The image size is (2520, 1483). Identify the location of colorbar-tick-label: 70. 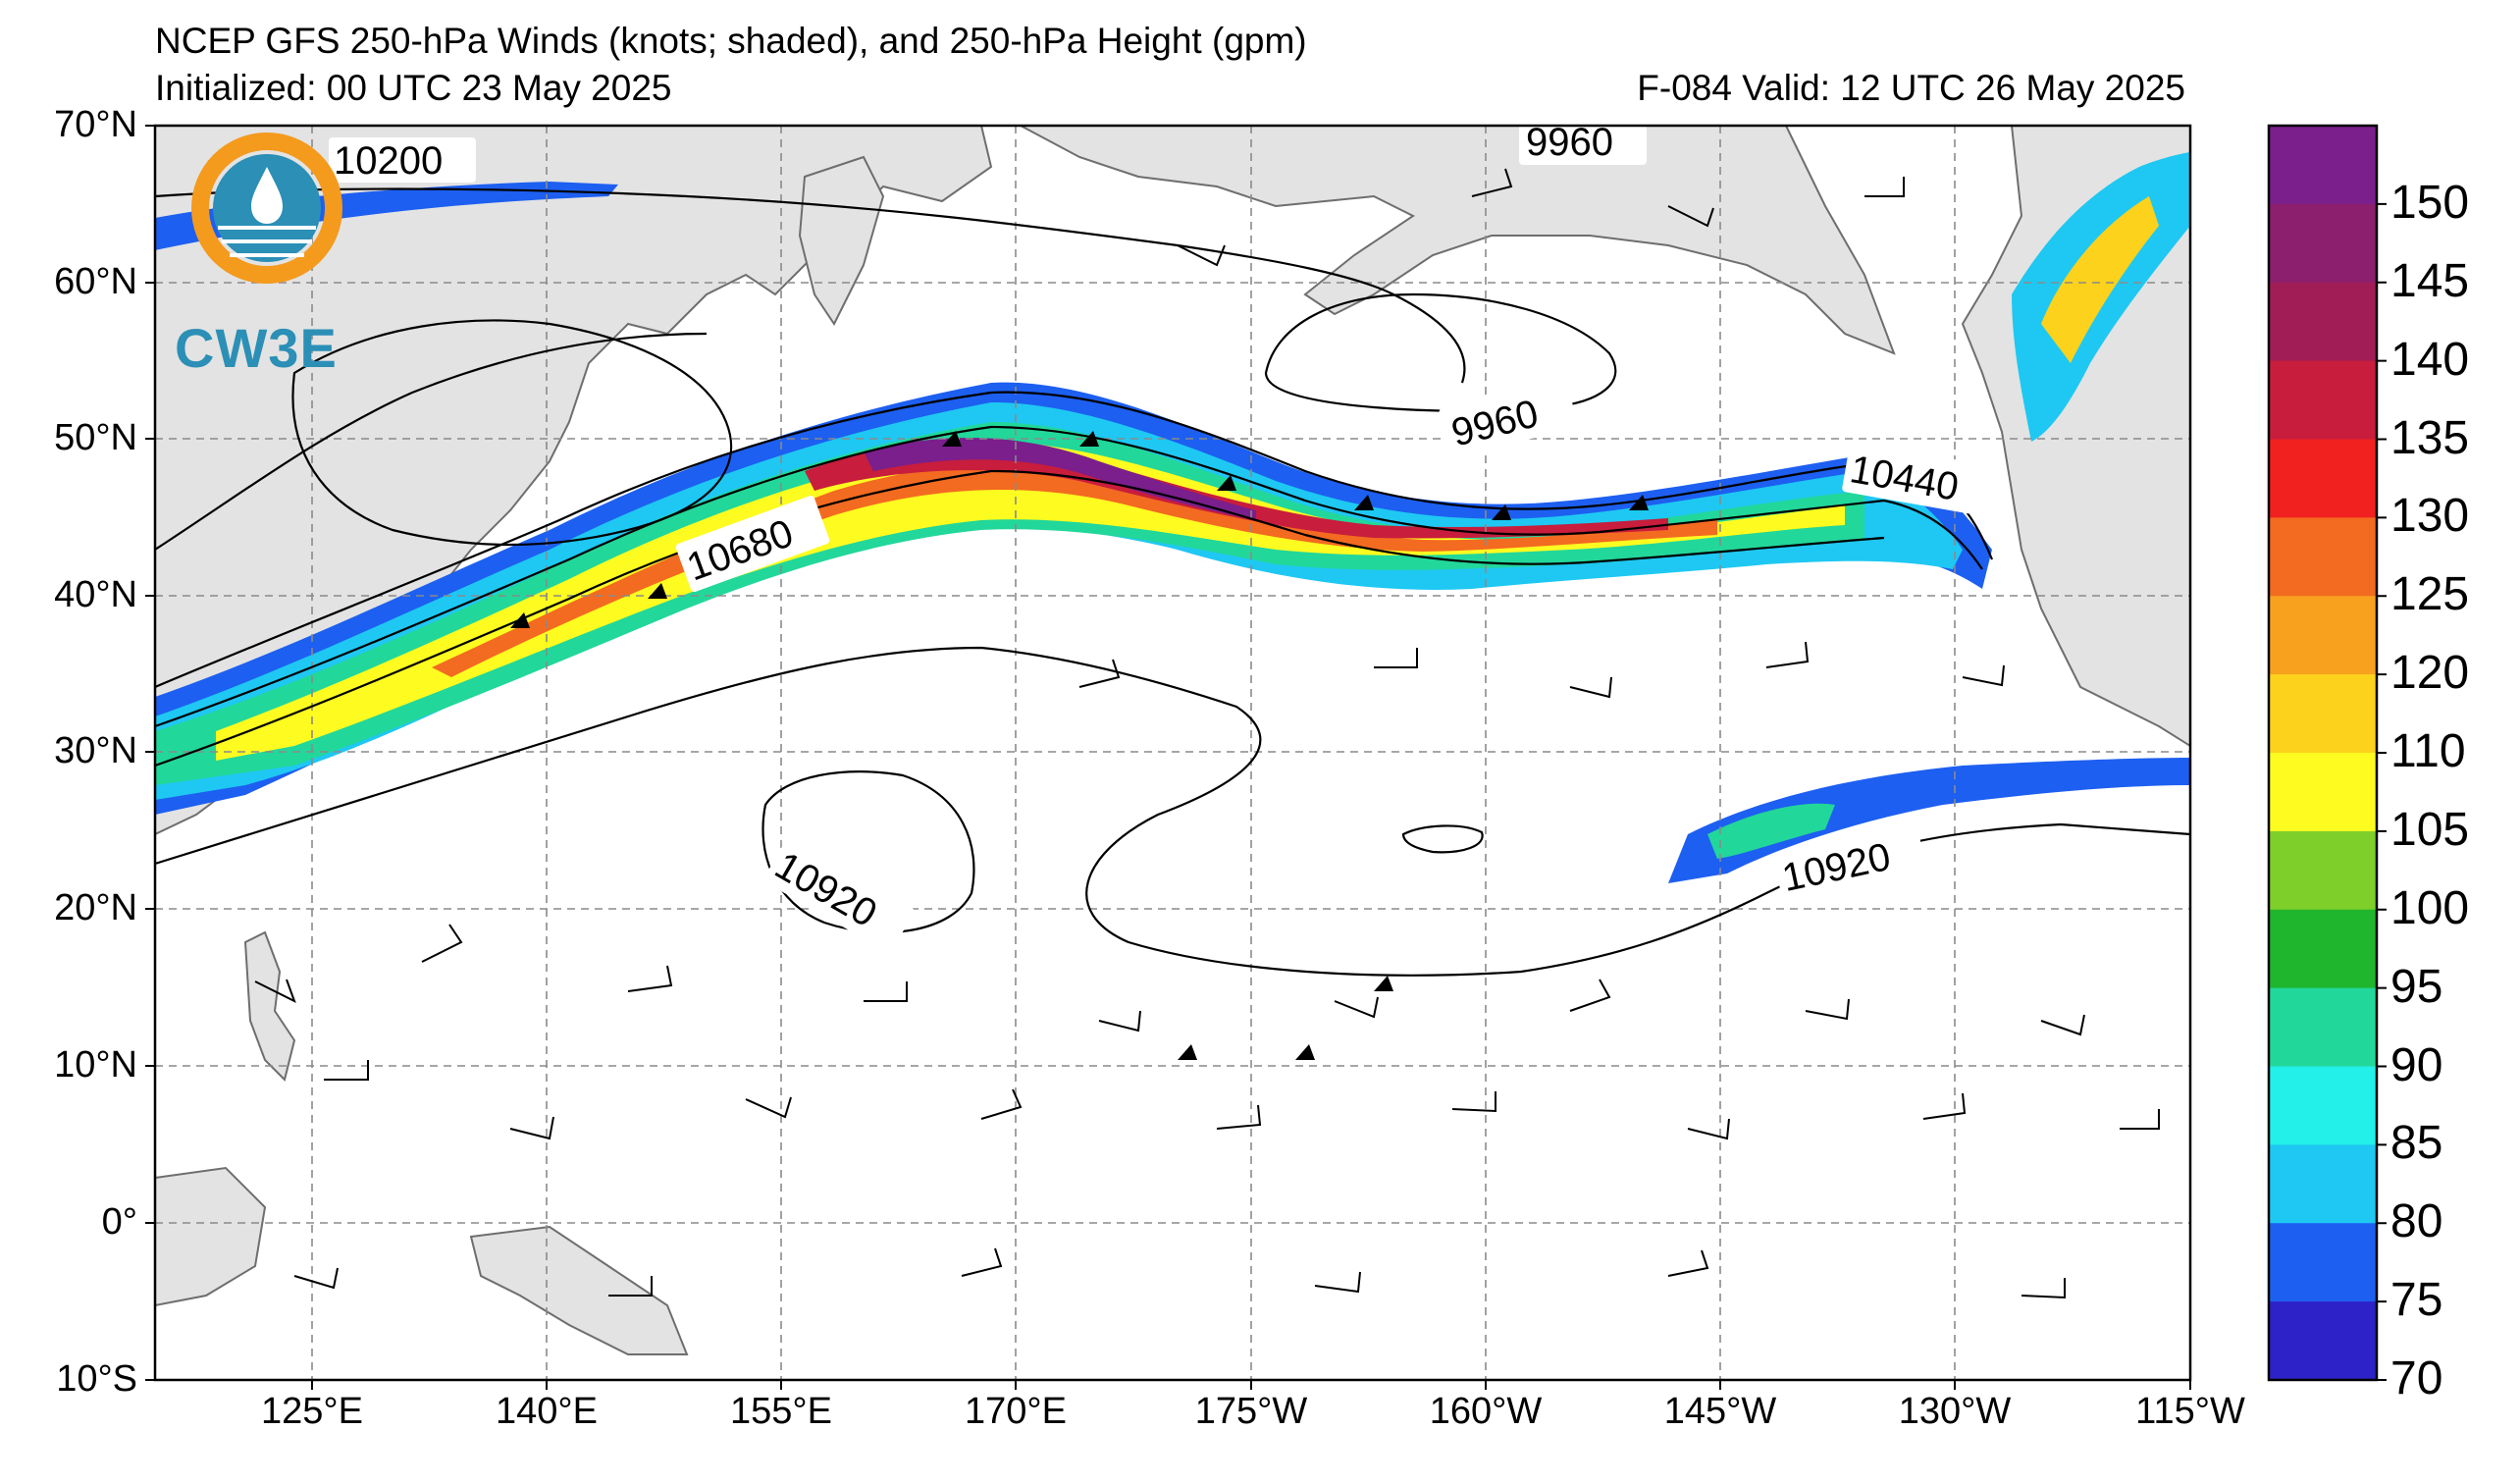
(2416, 1378).